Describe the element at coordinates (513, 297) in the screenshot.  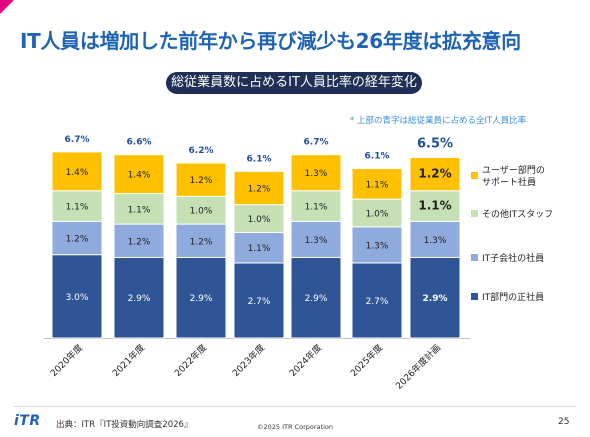
I see `legend-label: IT部門の正社員` at that location.